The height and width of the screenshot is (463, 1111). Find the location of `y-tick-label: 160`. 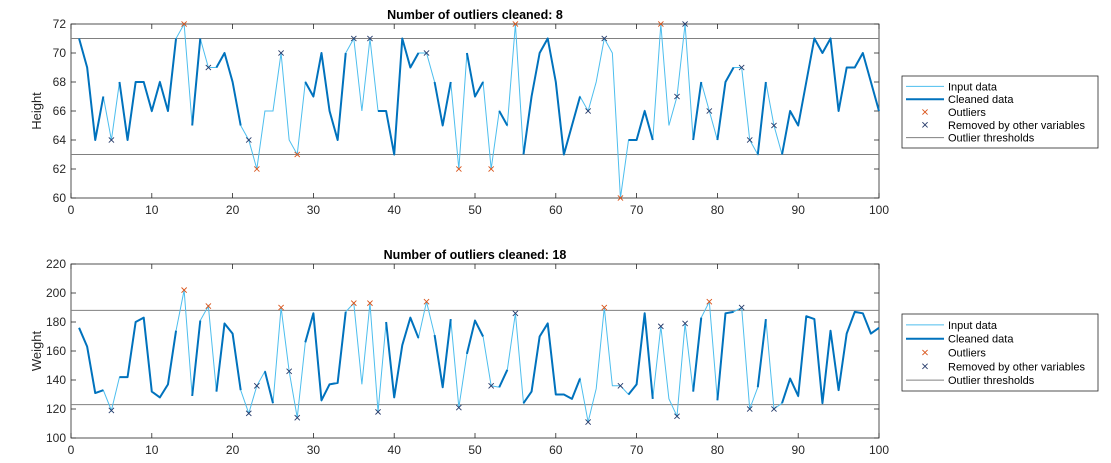

y-tick-label: 160 is located at coordinates (56, 351).